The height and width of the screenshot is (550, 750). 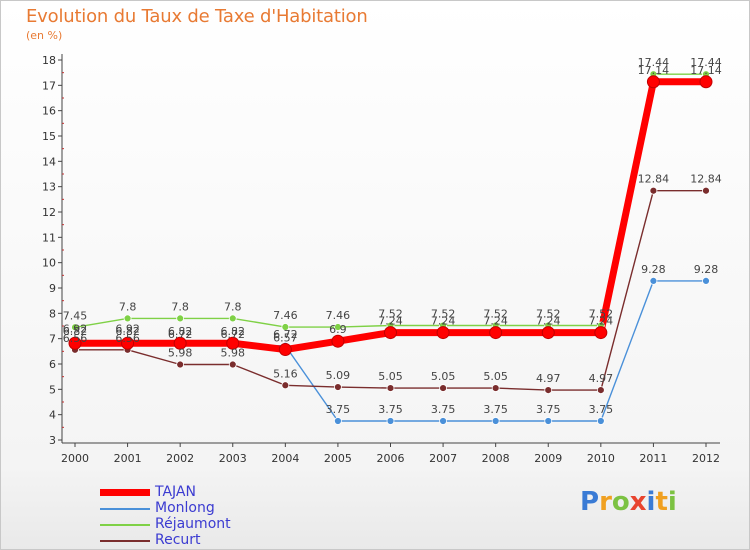 What do you see at coordinates (52, 415) in the screenshot?
I see `y-tick-label: 4` at bounding box center [52, 415].